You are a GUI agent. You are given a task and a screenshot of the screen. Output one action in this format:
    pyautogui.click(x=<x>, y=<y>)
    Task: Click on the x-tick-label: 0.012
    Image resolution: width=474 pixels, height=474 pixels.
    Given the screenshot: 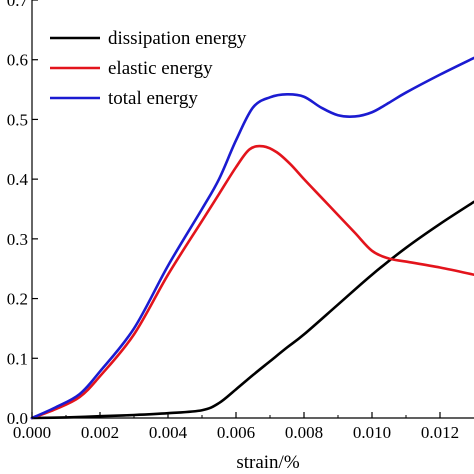 What is the action you would take?
    pyautogui.click(x=440, y=432)
    